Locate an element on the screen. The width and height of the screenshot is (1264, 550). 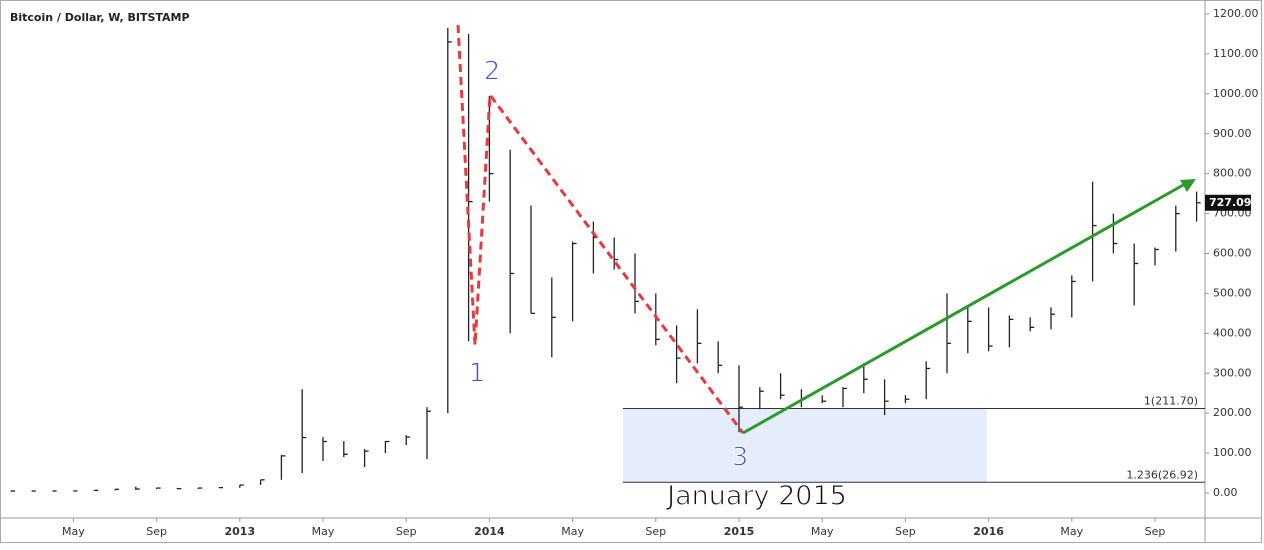
x-tick-label: 2014 is located at coordinates (489, 531).